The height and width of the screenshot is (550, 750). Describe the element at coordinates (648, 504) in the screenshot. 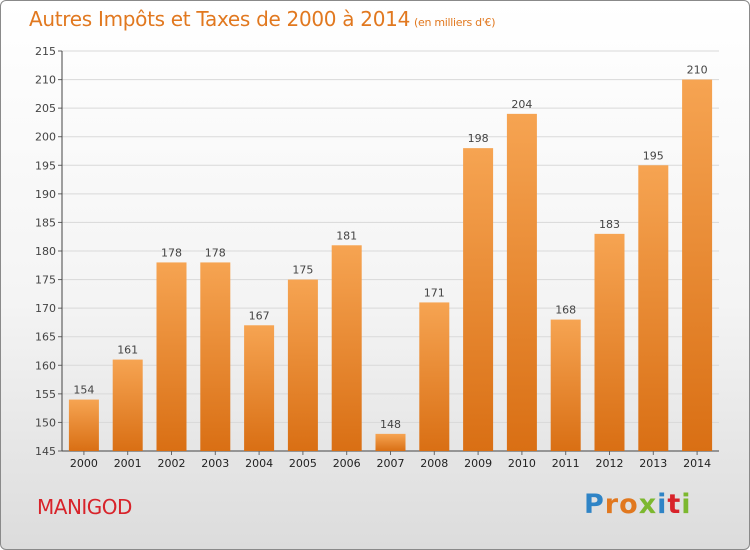

I see `logo-letter: x` at that location.